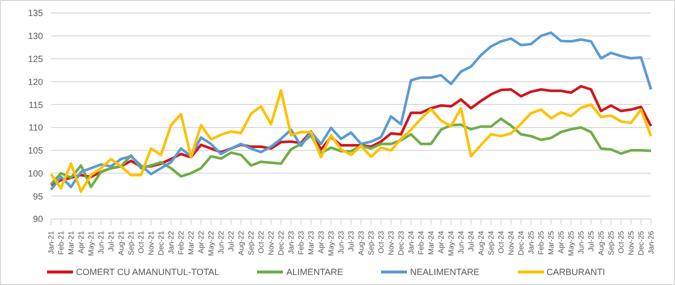 This screenshot has height=285, width=675. What do you see at coordinates (37, 196) in the screenshot?
I see `y-tick-label: 95` at bounding box center [37, 196].